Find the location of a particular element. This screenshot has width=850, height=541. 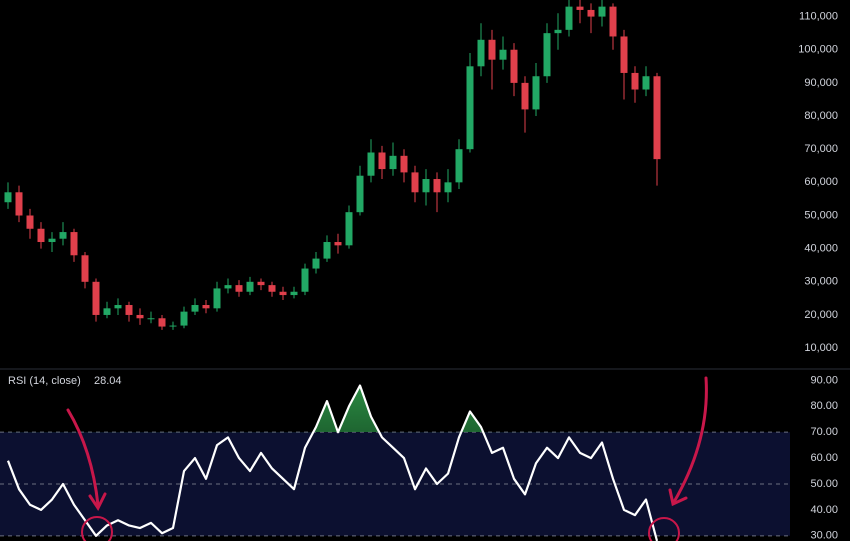

y-tick-label: 50.00 is located at coordinates (824, 484).